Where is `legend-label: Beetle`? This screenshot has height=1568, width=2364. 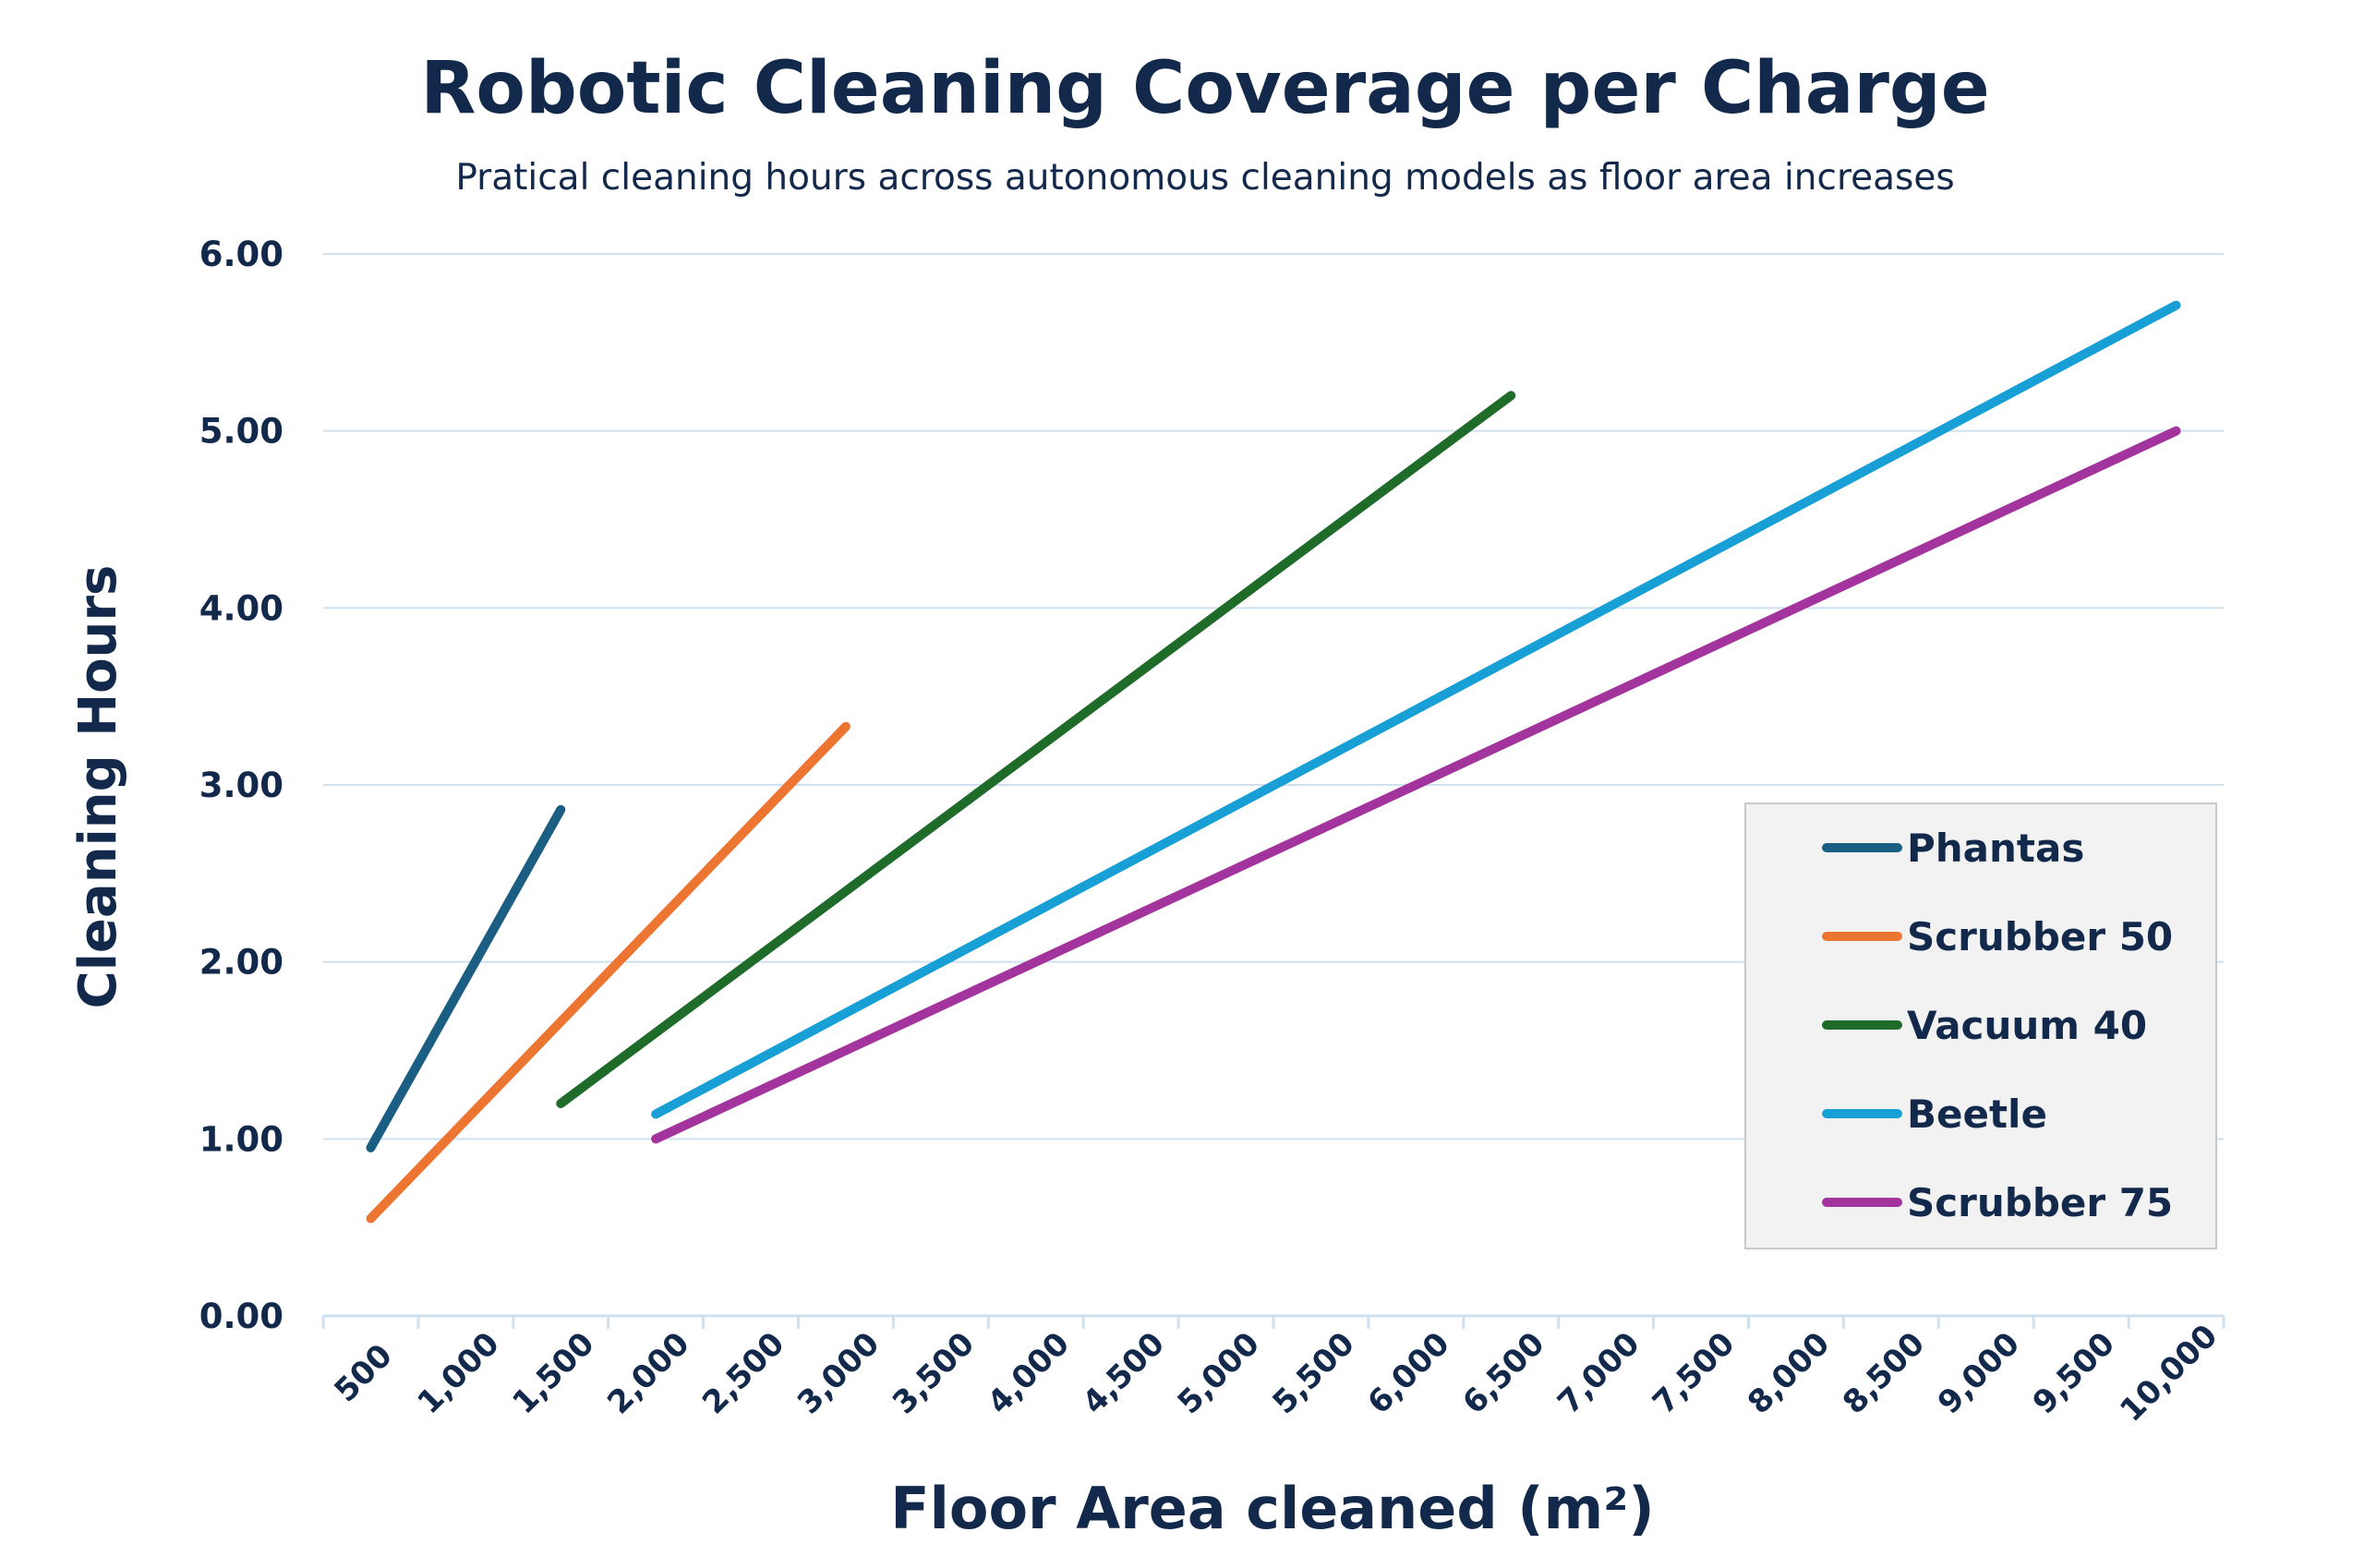 legend-label: Beetle is located at coordinates (1977, 1114).